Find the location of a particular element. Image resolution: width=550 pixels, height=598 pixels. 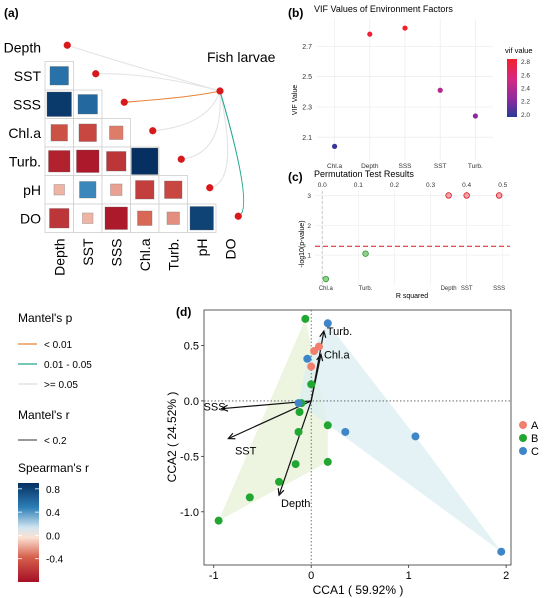

heatmap-row-label: pH is located at coordinates (32, 190).